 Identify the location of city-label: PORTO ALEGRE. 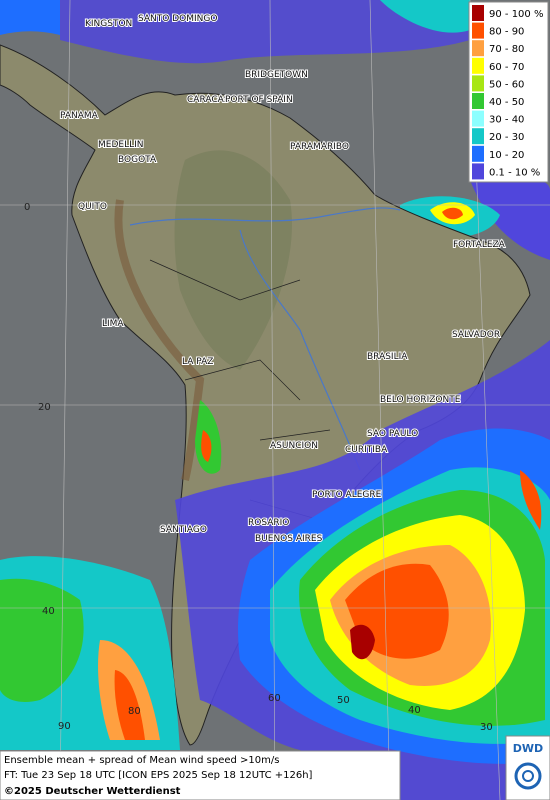
(347, 495).